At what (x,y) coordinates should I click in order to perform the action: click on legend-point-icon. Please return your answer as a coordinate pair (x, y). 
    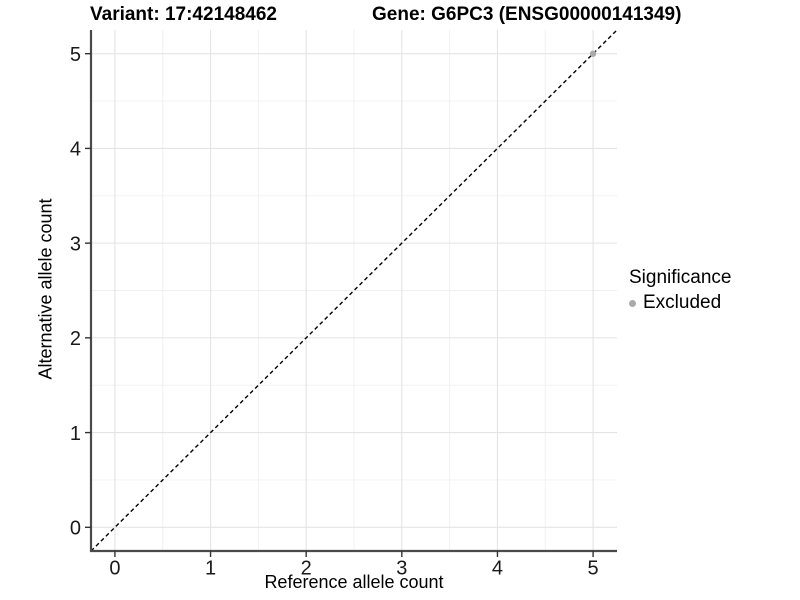
    Looking at the image, I should click on (632, 303).